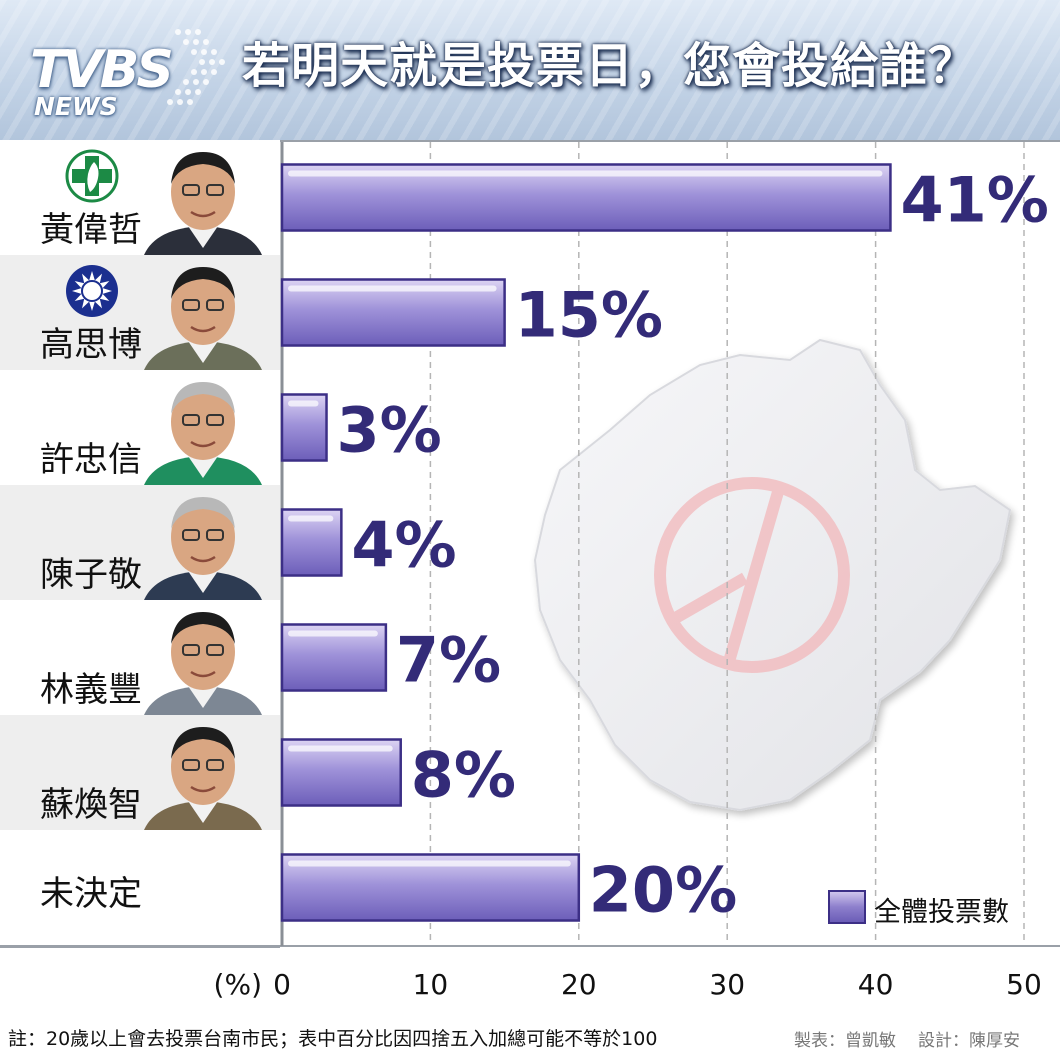 This screenshot has height=1060, width=1060. I want to click on candidate-row: 林義豐, so click(140, 657).